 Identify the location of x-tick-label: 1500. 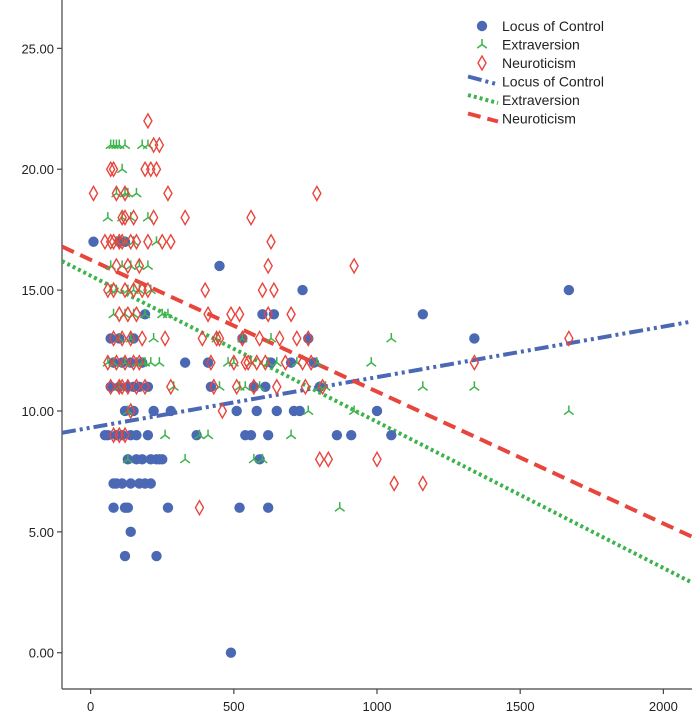
(520, 706).